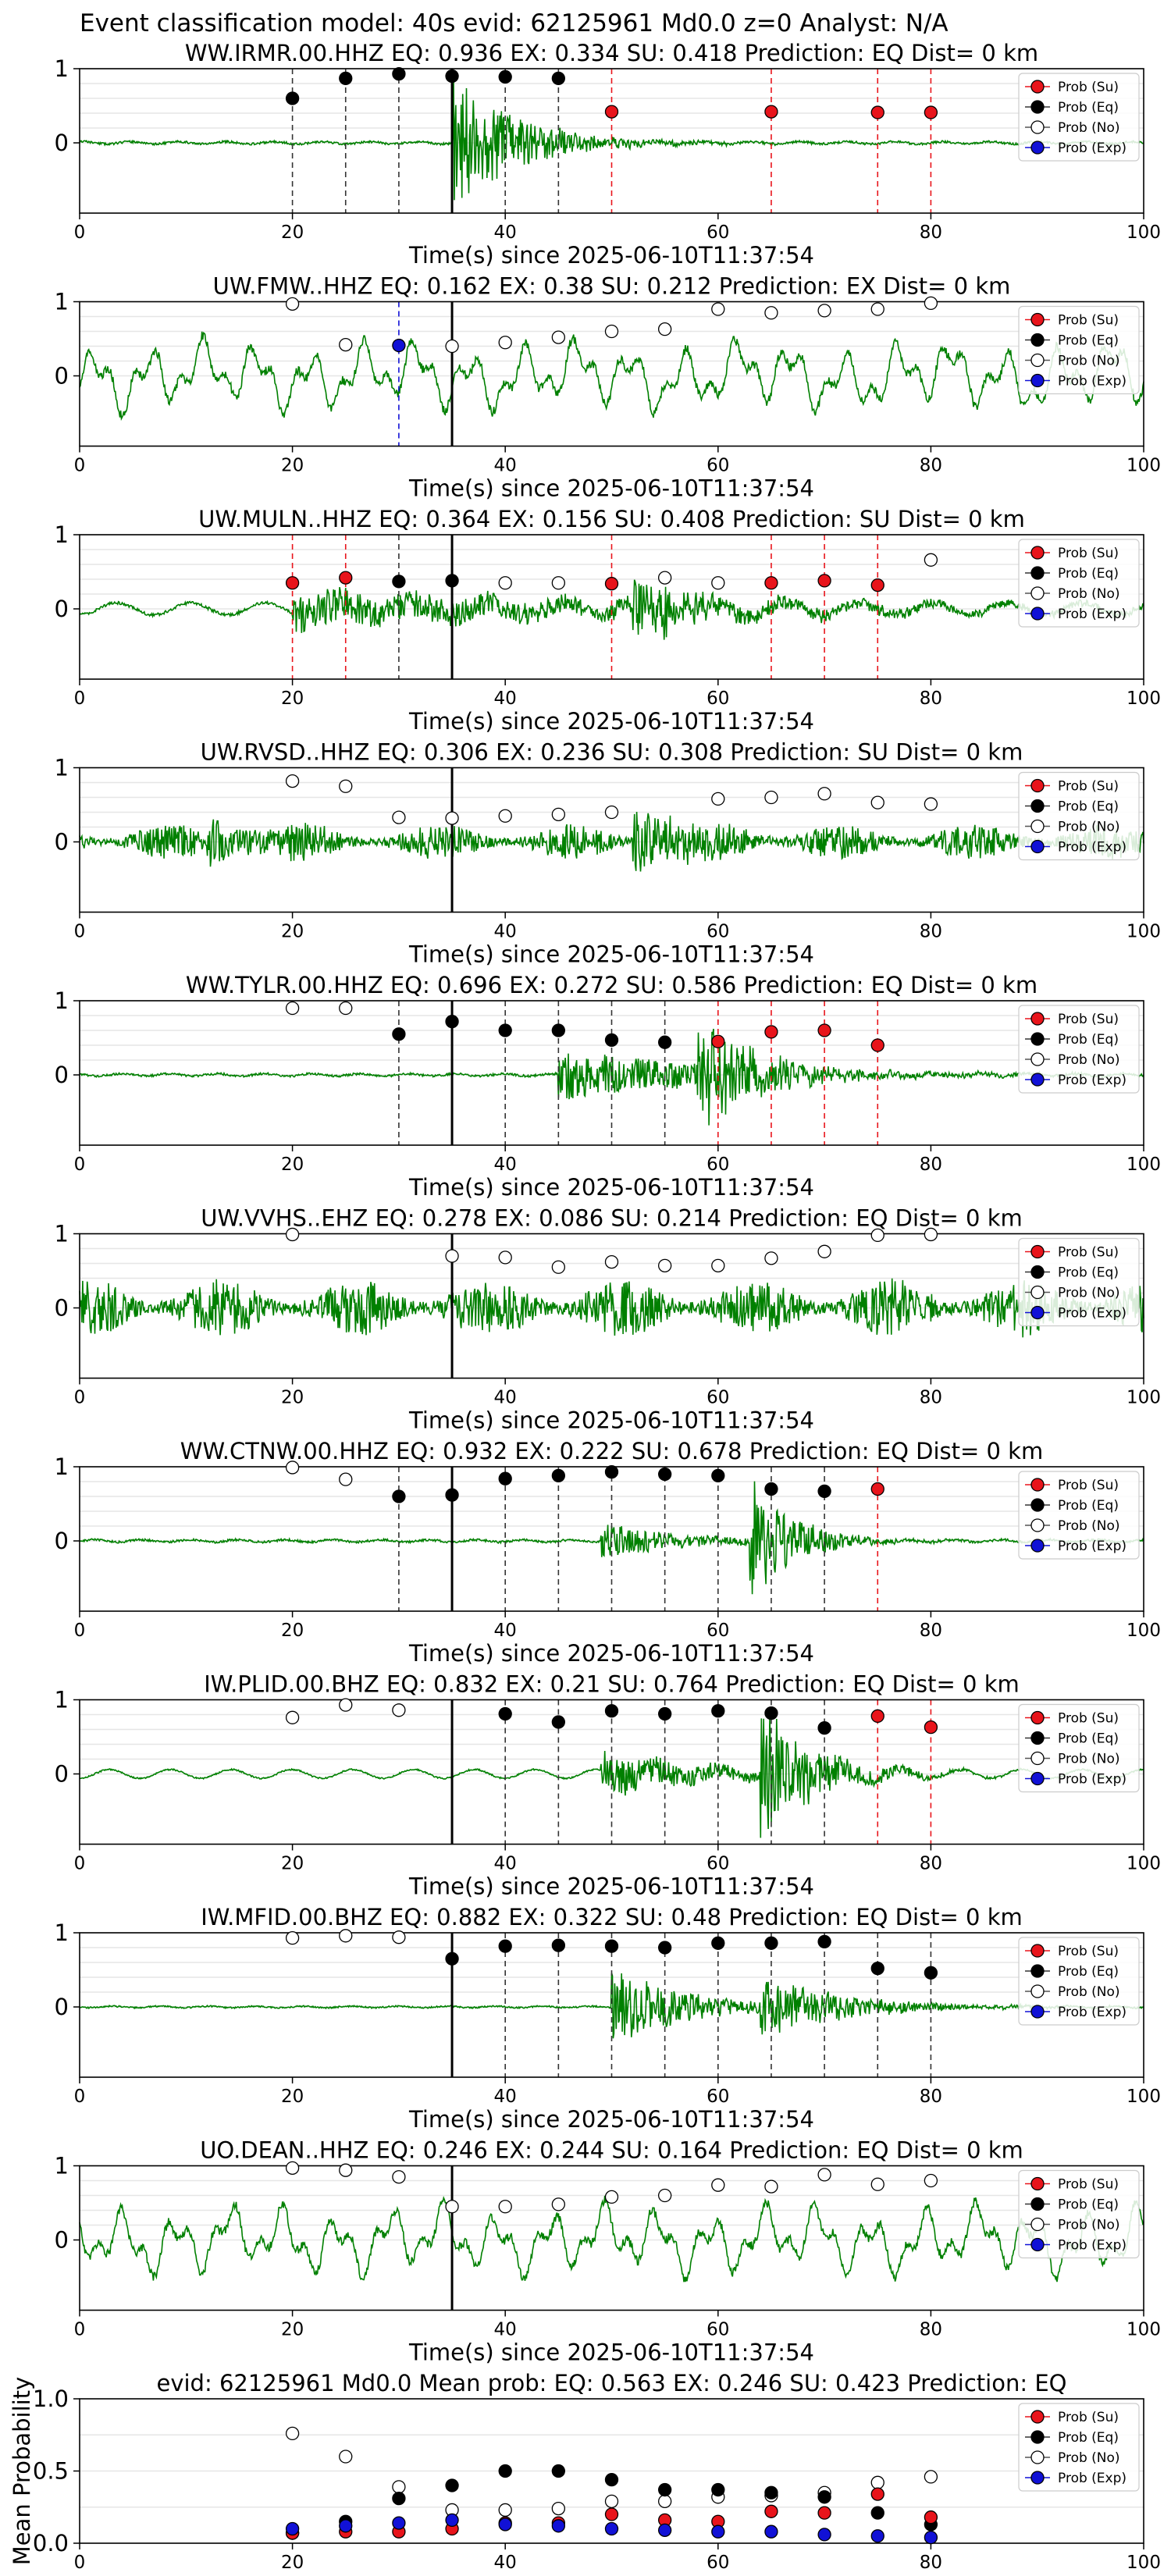 Image resolution: width=1171 pixels, height=2576 pixels. What do you see at coordinates (1144, 2563) in the screenshot?
I see `x-tick-label: 100` at bounding box center [1144, 2563].